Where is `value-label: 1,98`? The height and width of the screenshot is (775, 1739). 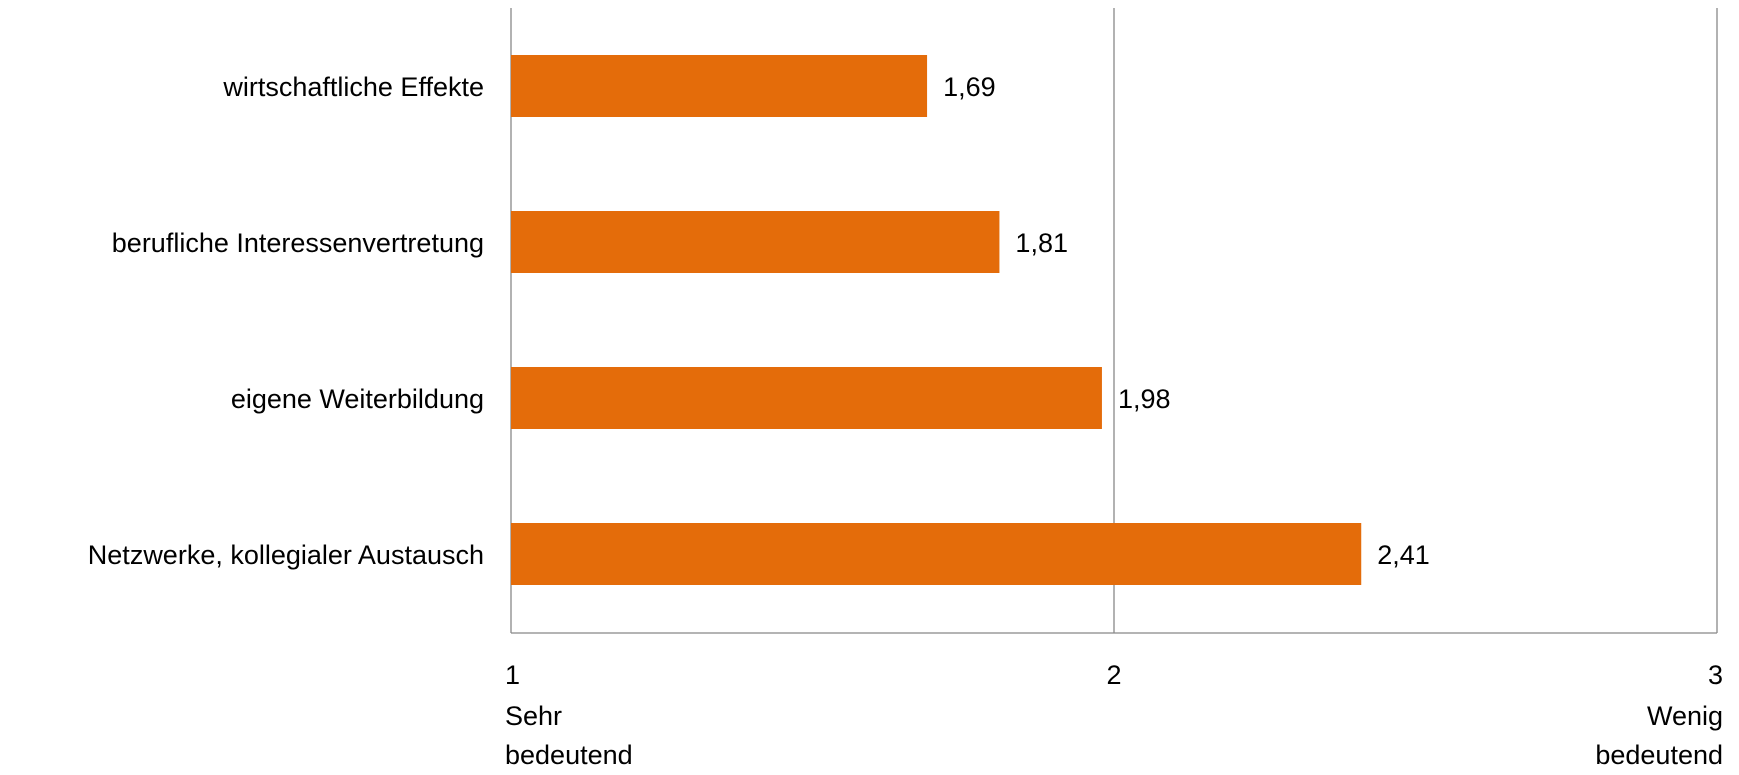 value-label: 1,98 is located at coordinates (1144, 399).